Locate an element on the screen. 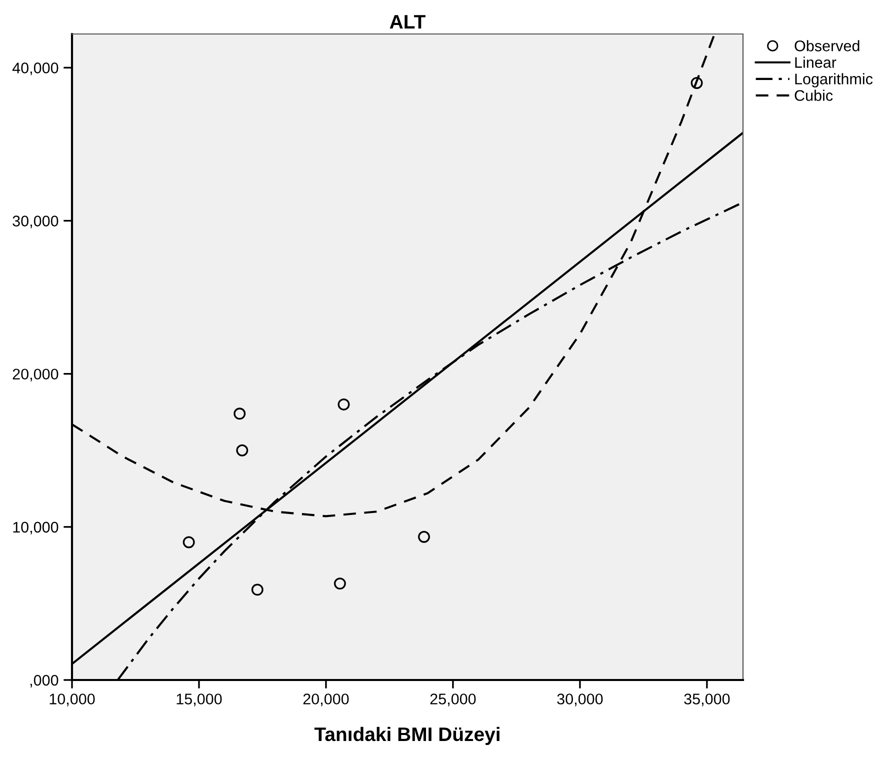 The width and height of the screenshot is (880, 760). y-tick-label: 20,000 is located at coordinates (35, 375).